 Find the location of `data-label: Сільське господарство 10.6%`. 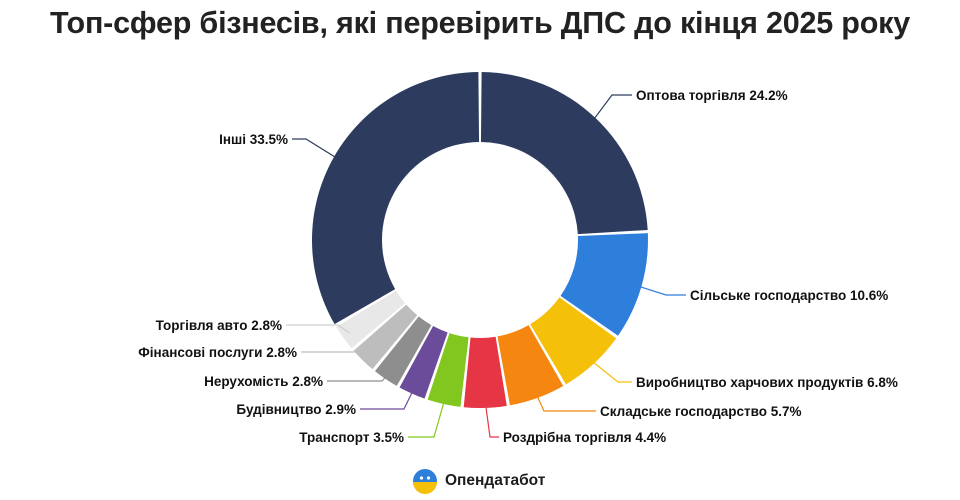

data-label: Сільське господарство 10.6% is located at coordinates (789, 295).